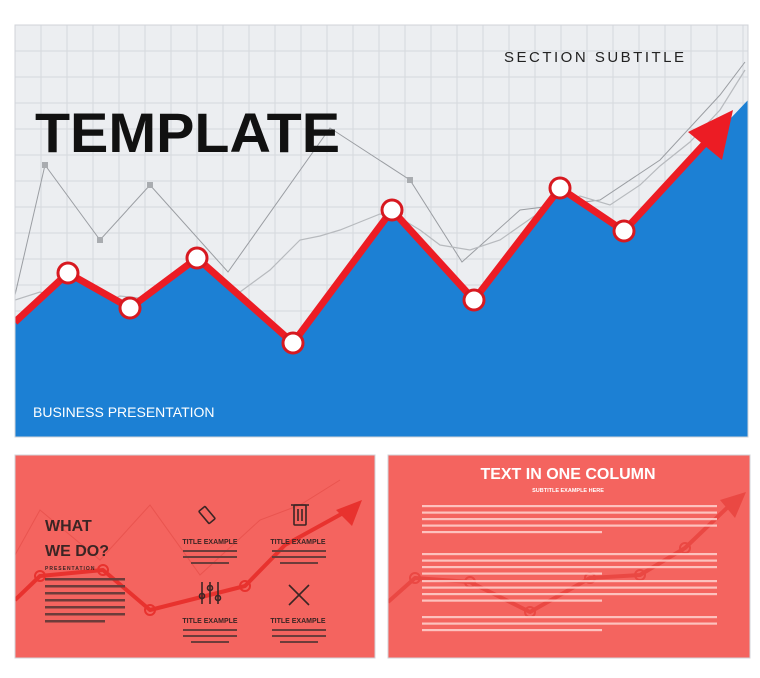  I want to click on slide-3: TEXT IN ONE COLUMN SUBTITLE EXAMPLE HERE, so click(569, 556).